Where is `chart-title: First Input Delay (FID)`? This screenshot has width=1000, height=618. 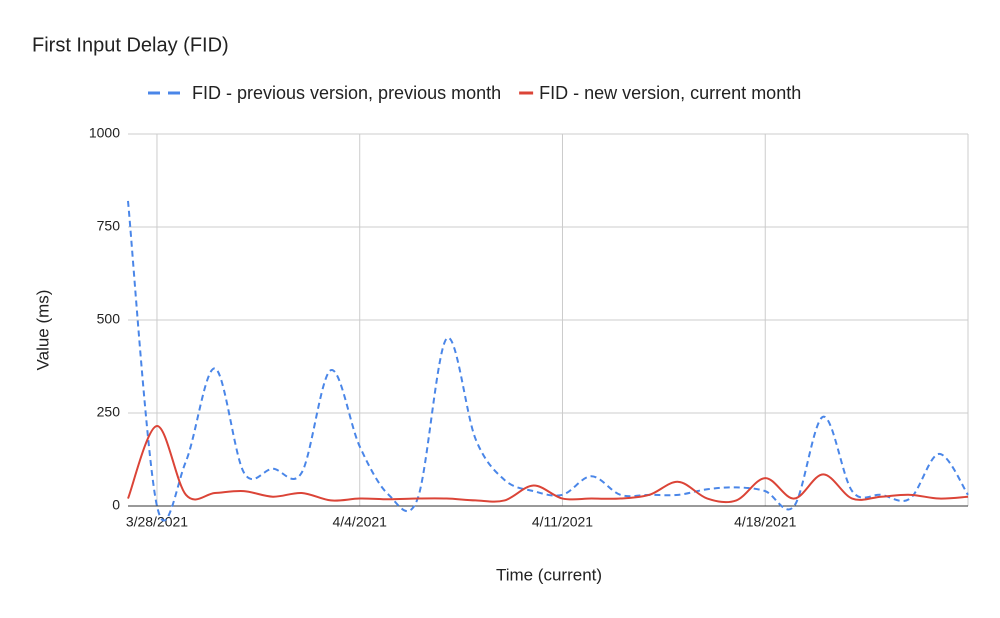
chart-title: First Input Delay (FID) is located at coordinates (130, 45).